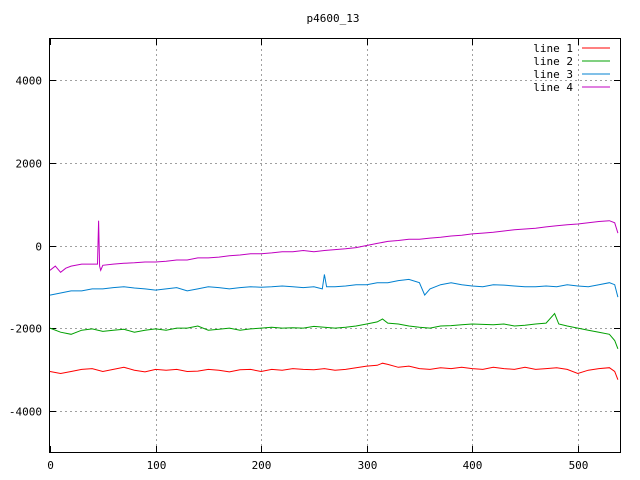  What do you see at coordinates (553, 87) in the screenshot?
I see `legend-label-4: line 4` at bounding box center [553, 87].